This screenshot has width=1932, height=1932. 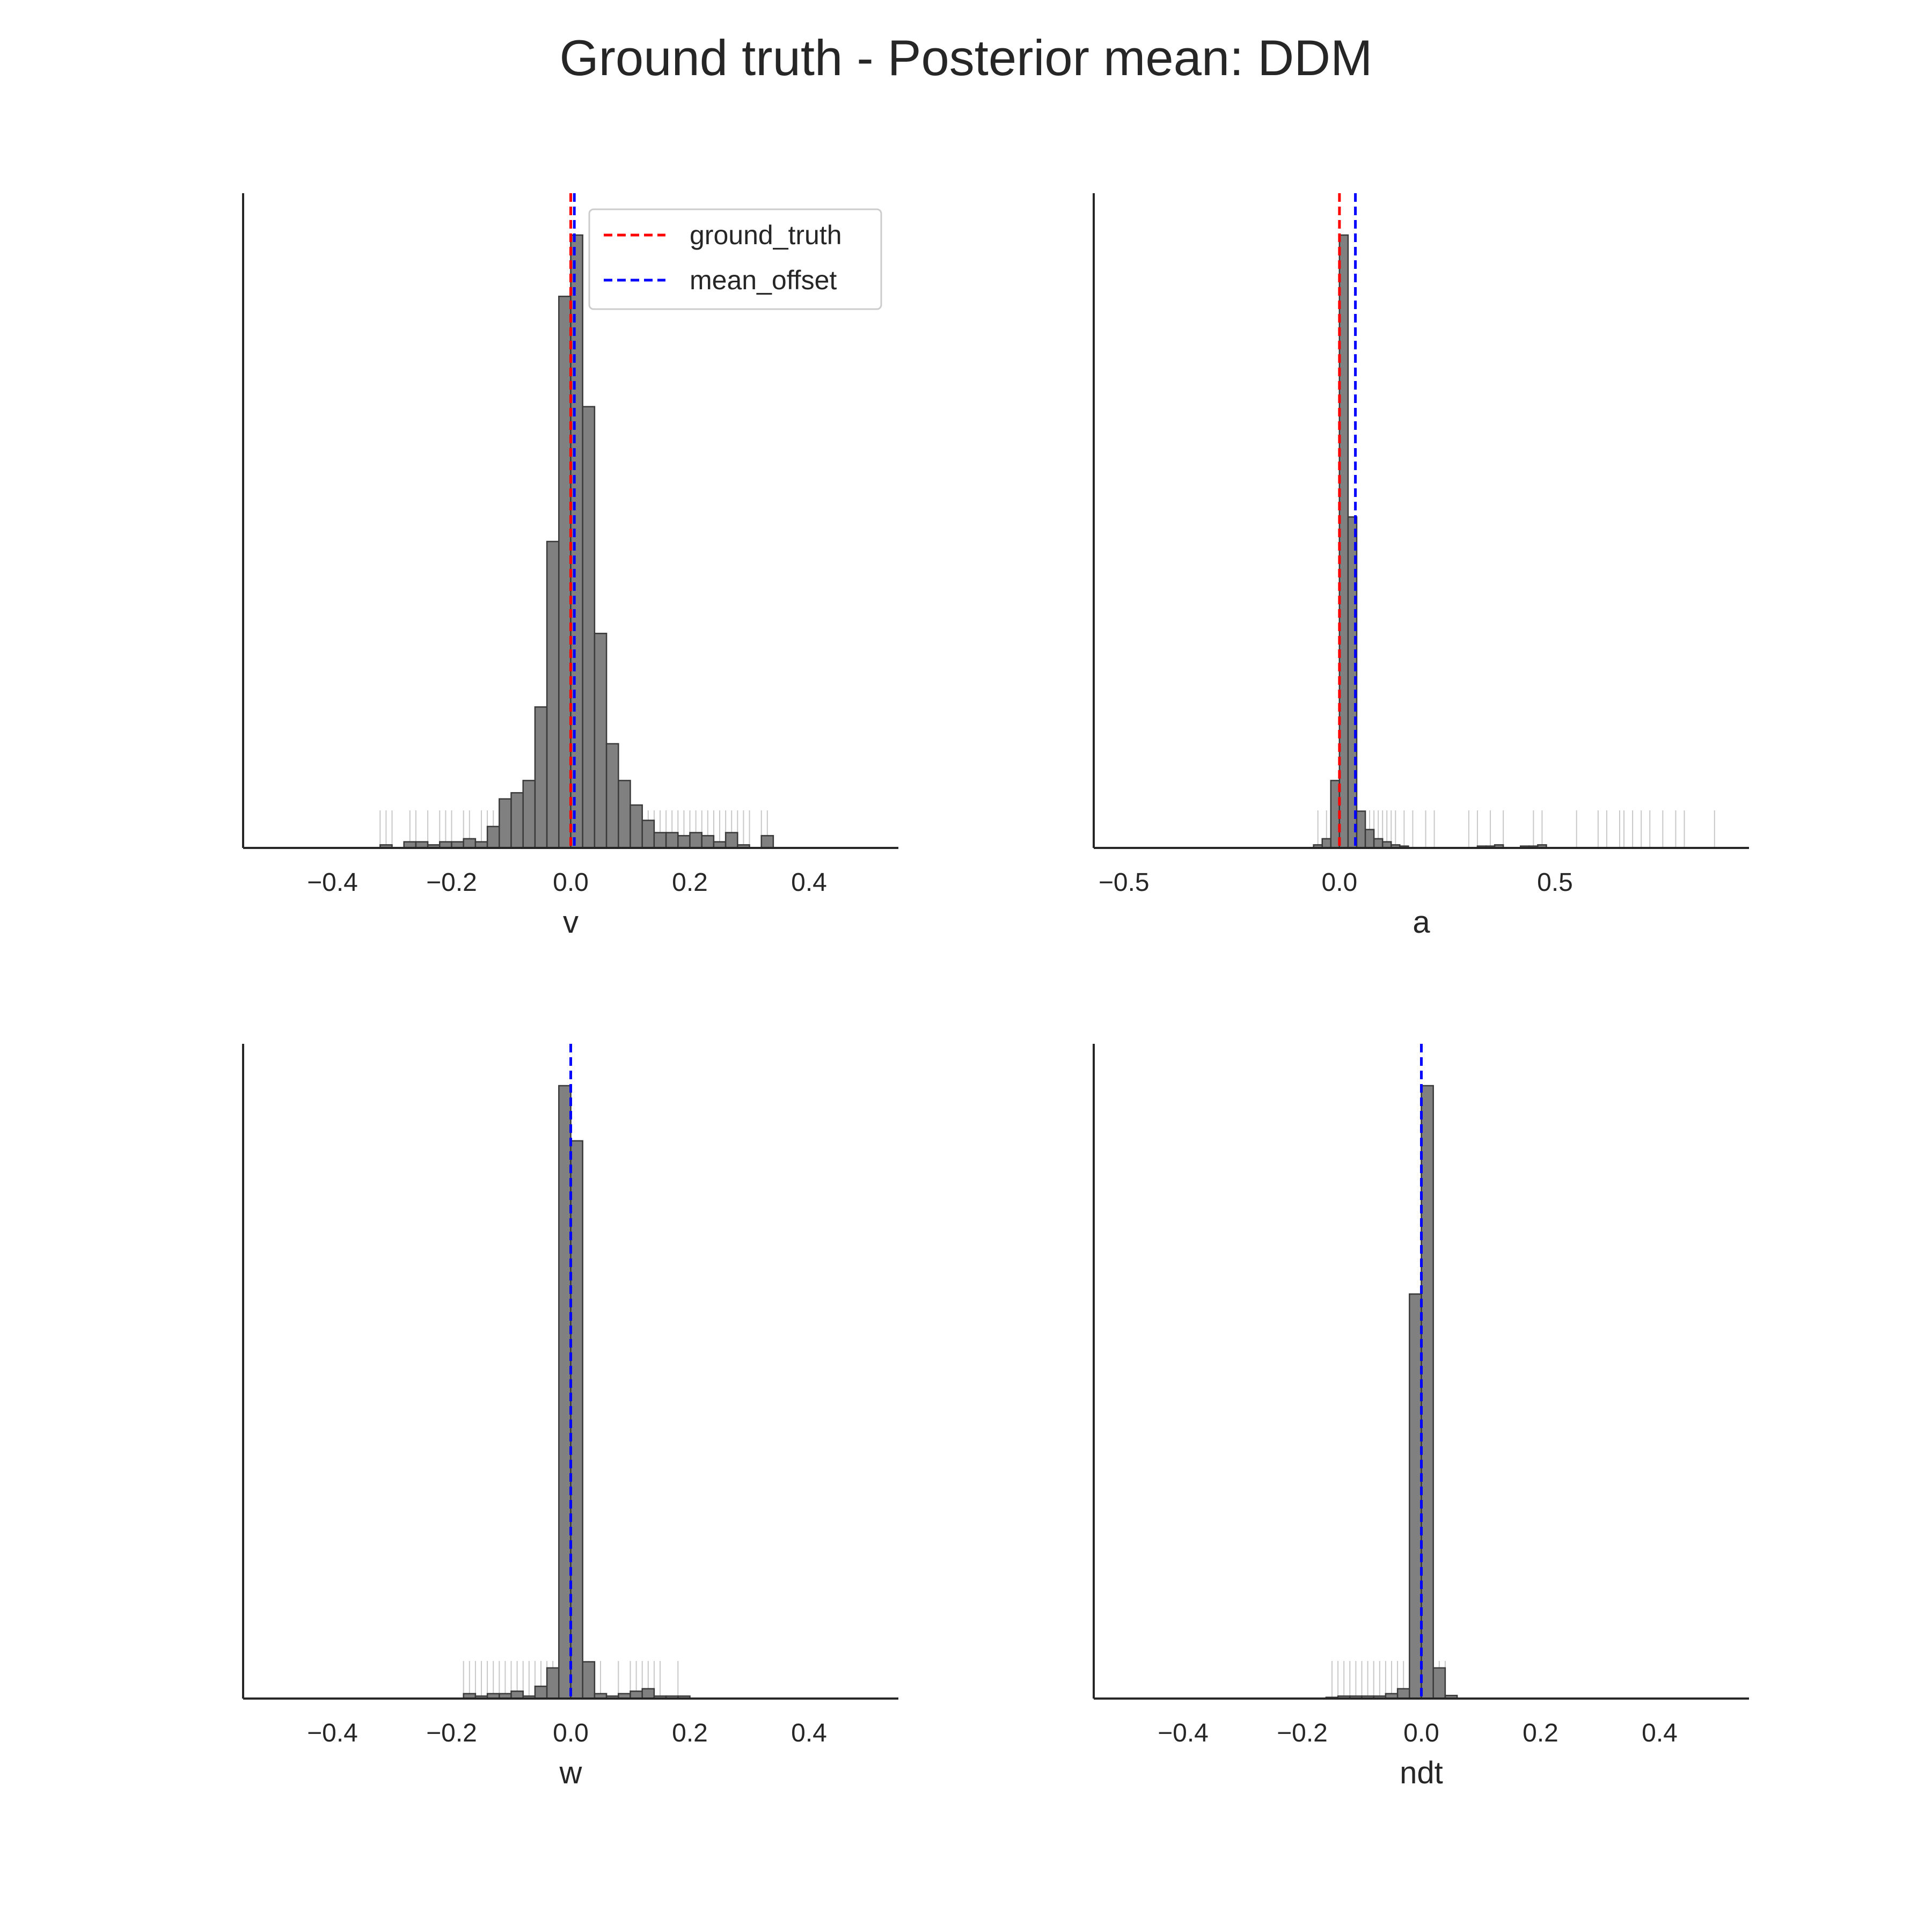 What do you see at coordinates (1555, 882) in the screenshot?
I see `x-tick-label: 0.5` at bounding box center [1555, 882].